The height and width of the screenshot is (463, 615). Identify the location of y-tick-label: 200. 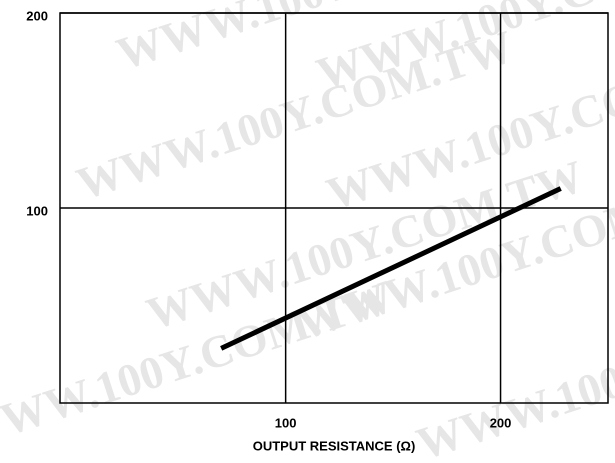
(37, 15).